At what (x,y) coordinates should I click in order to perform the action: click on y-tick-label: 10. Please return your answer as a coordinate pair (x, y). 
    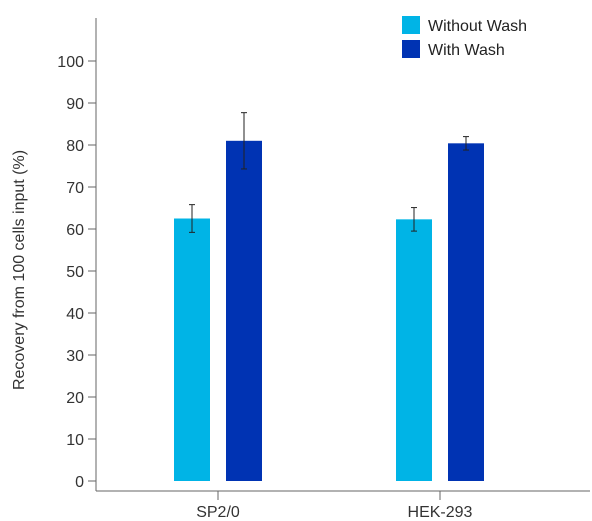
    Looking at the image, I should click on (75, 440).